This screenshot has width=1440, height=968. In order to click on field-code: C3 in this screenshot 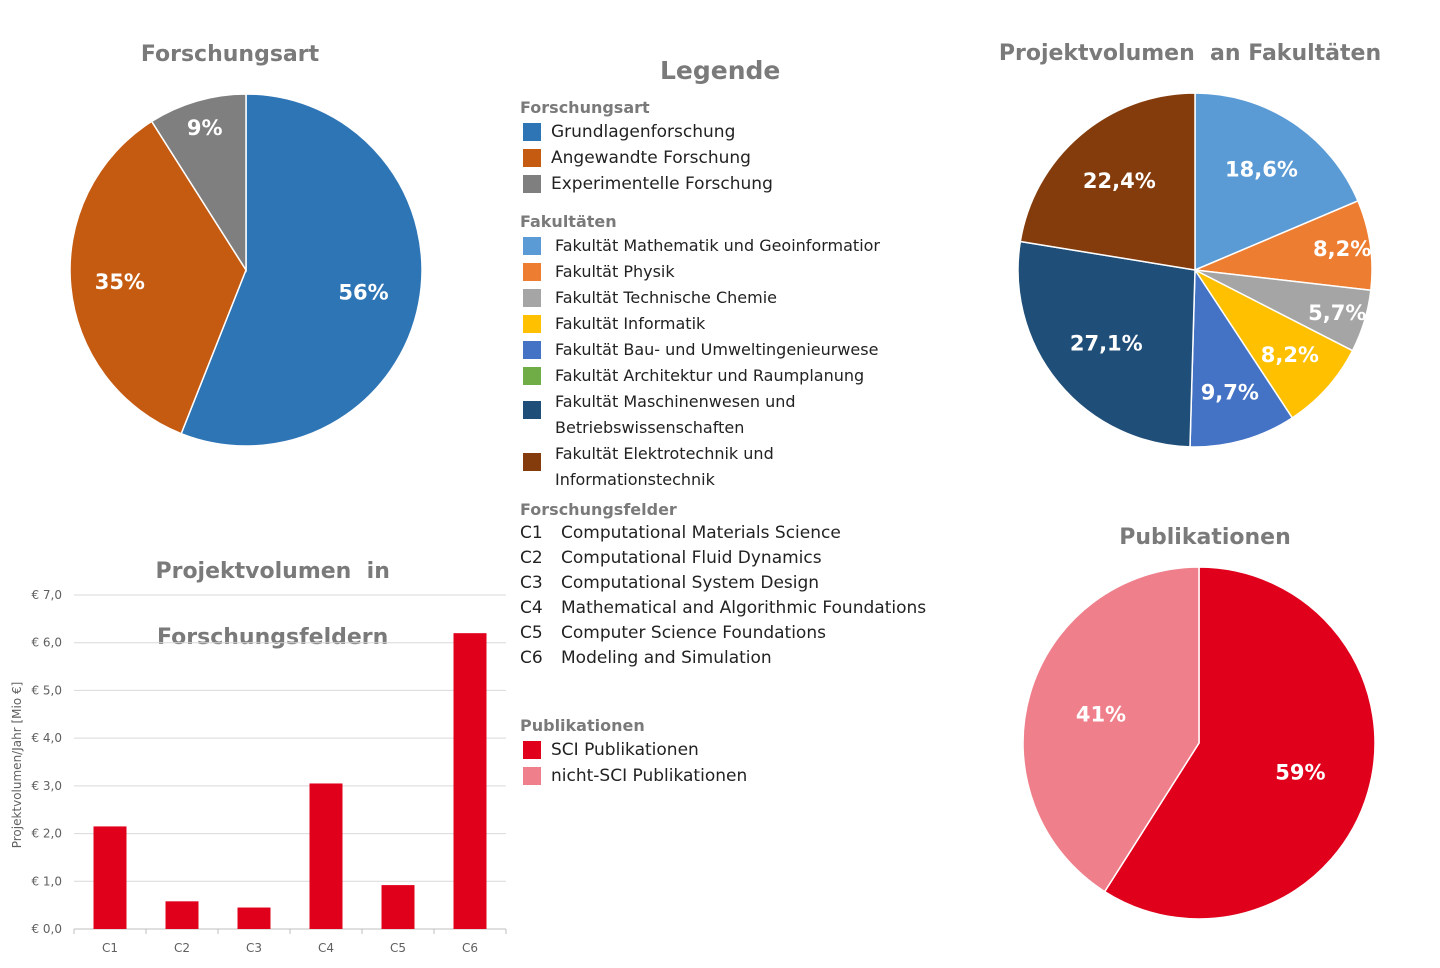, I will do `click(531, 583)`.